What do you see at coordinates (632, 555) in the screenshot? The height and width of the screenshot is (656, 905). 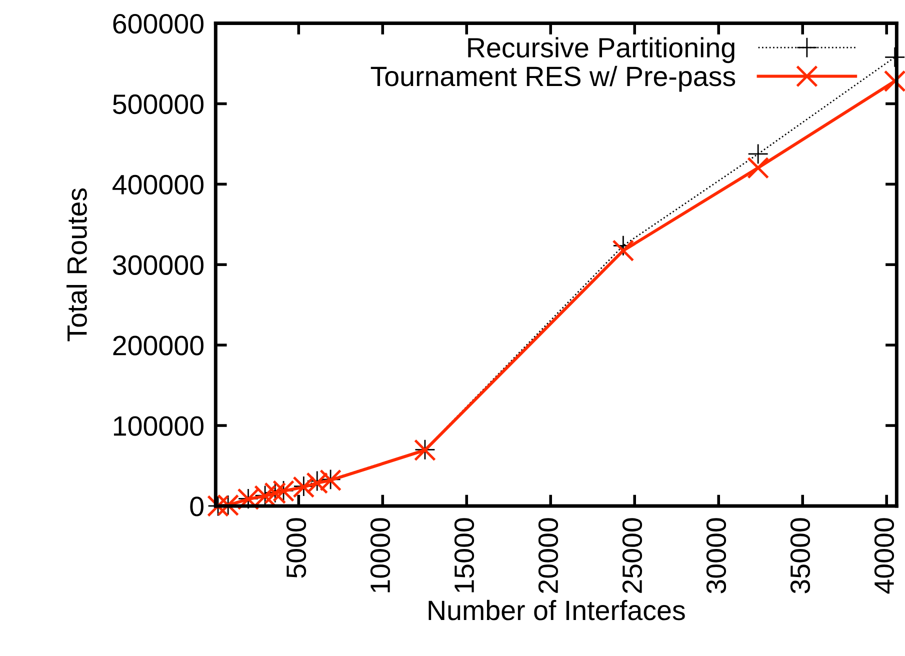 I see `x-tick-label: 25000` at bounding box center [632, 555].